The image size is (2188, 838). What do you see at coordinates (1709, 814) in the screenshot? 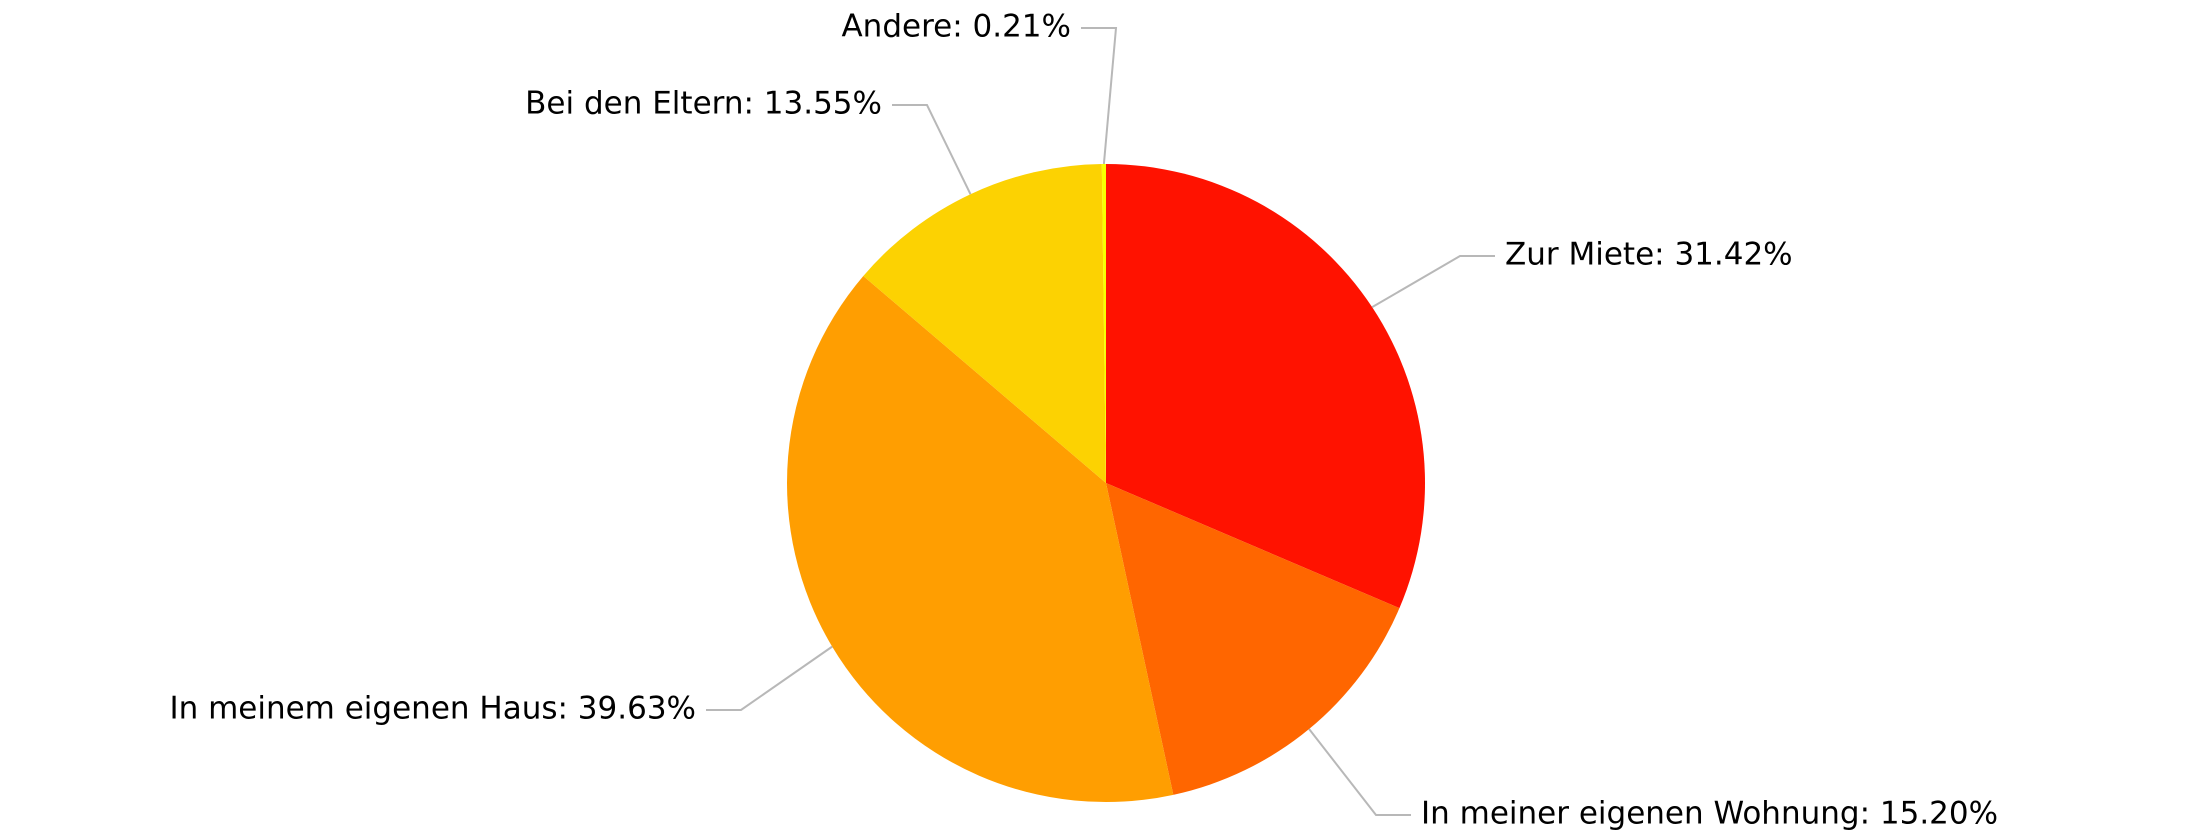
I see `slice-label: In meiner eigenen Wohnung: 15.20%` at bounding box center [1709, 814].